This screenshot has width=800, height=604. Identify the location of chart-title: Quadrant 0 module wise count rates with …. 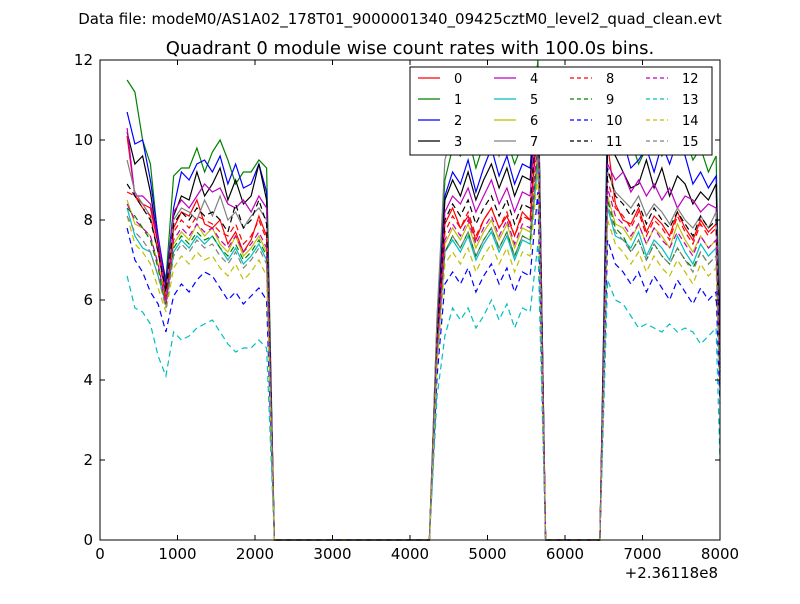
(410, 48).